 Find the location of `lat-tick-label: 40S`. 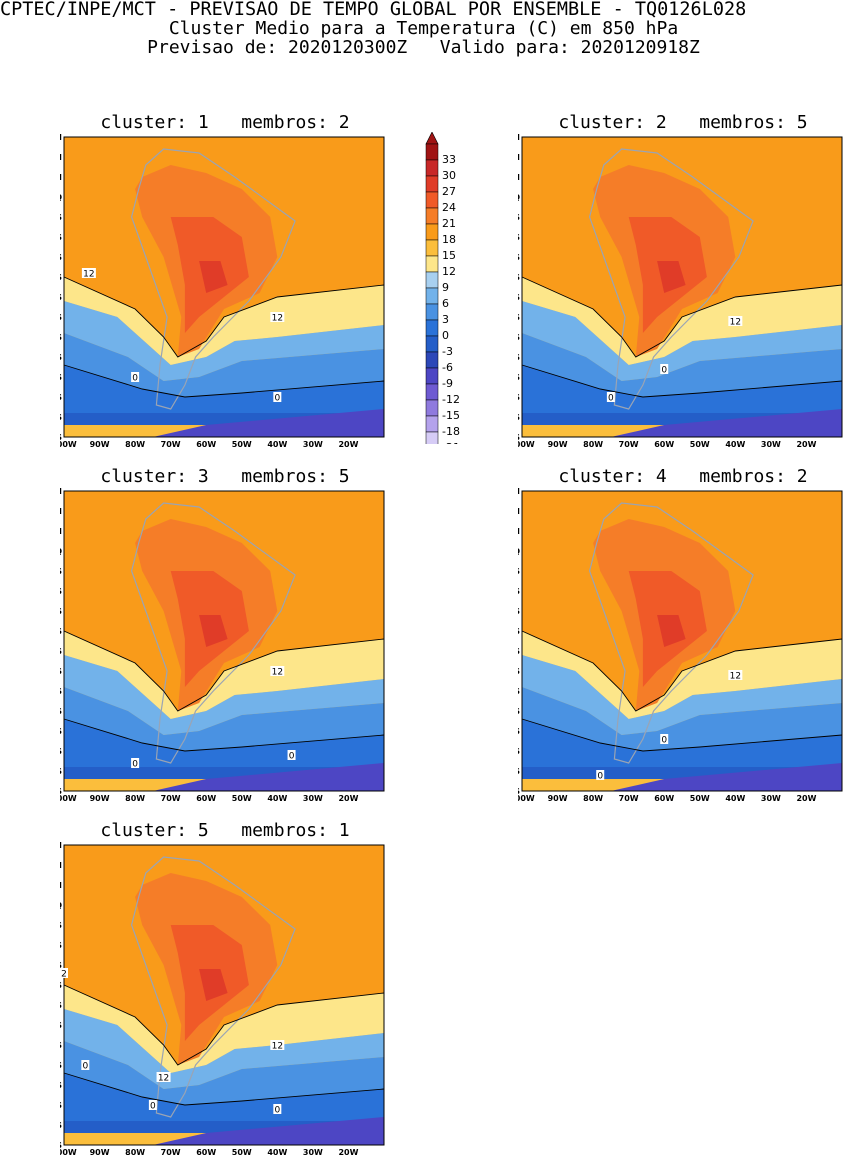

lat-tick-label: 40S is located at coordinates (519, 711).